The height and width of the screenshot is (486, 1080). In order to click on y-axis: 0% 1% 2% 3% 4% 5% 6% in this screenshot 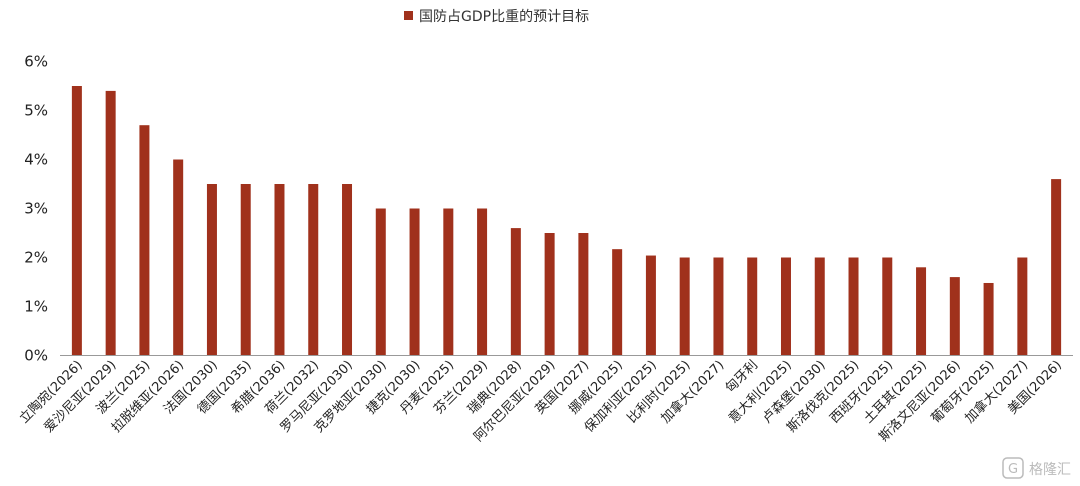, I will do `click(36, 209)`.